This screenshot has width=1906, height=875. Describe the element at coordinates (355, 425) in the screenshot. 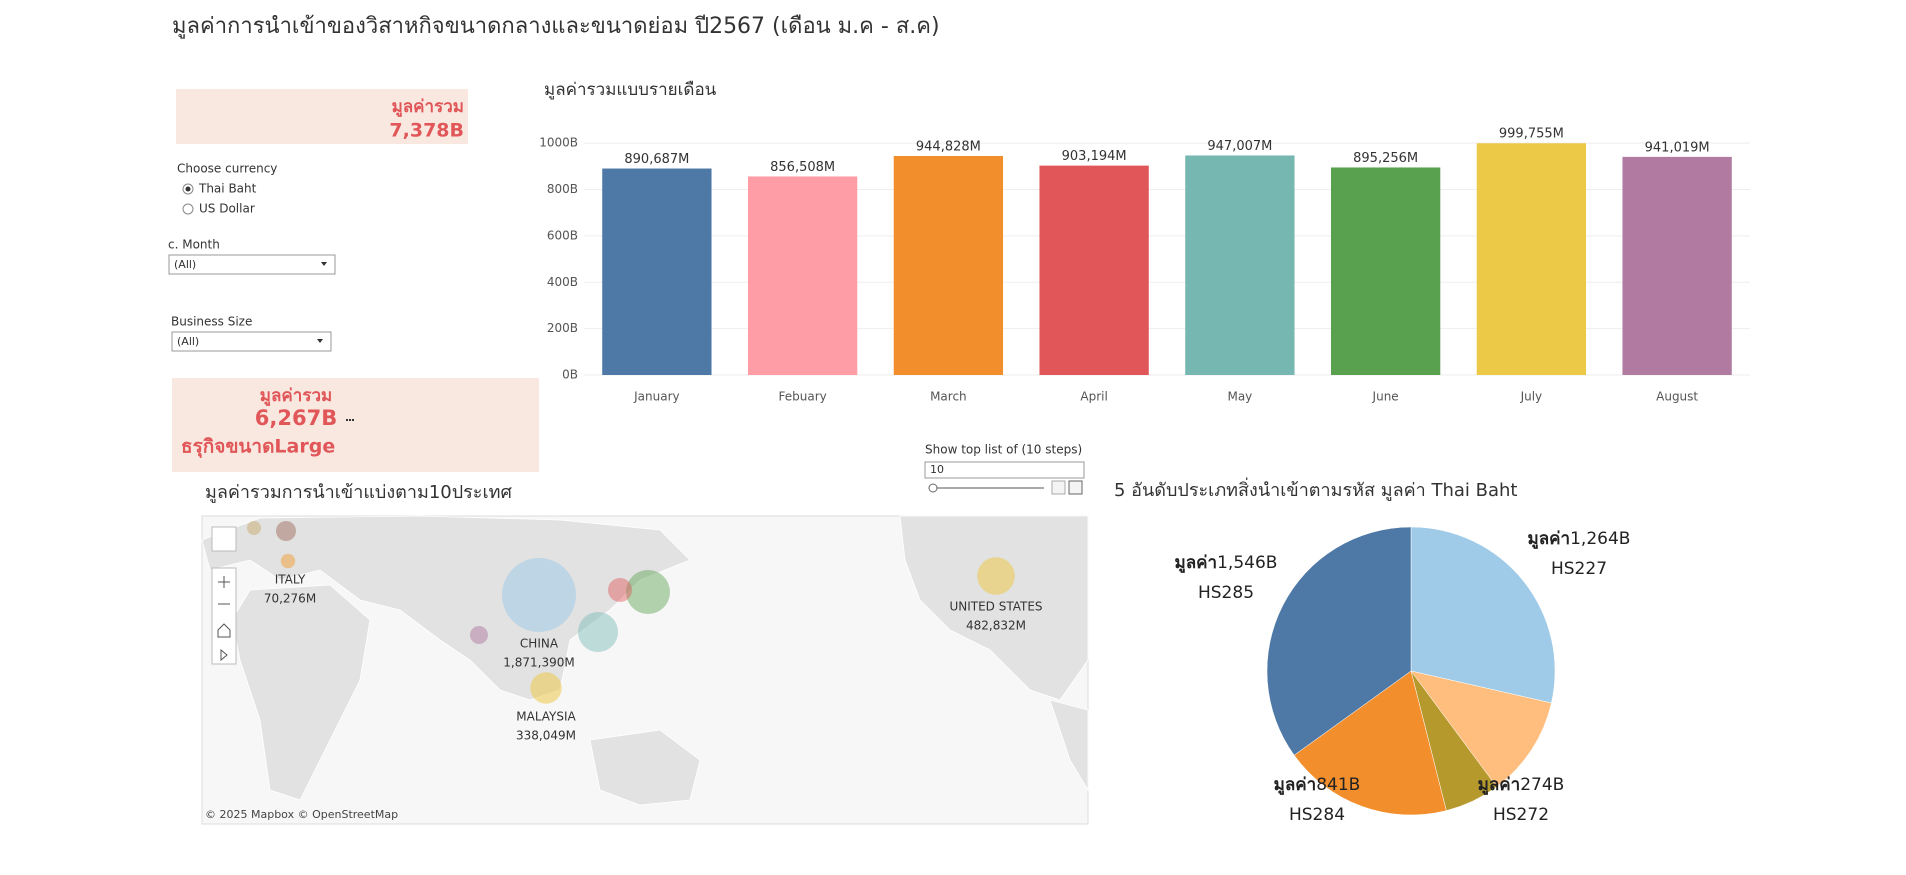

I see `kpi-box` at that location.